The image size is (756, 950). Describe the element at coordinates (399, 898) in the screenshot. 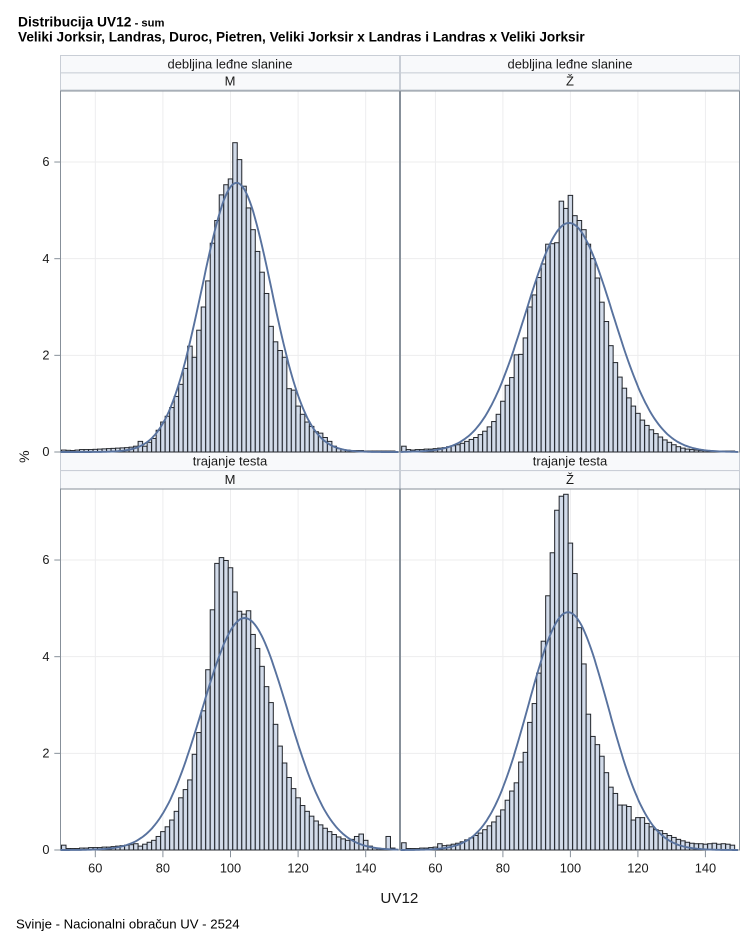

I see `svg-text: UV12` at that location.